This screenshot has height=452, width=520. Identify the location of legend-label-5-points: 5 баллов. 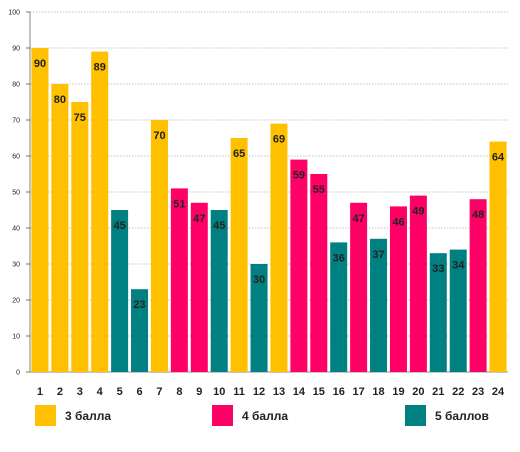
(462, 415).